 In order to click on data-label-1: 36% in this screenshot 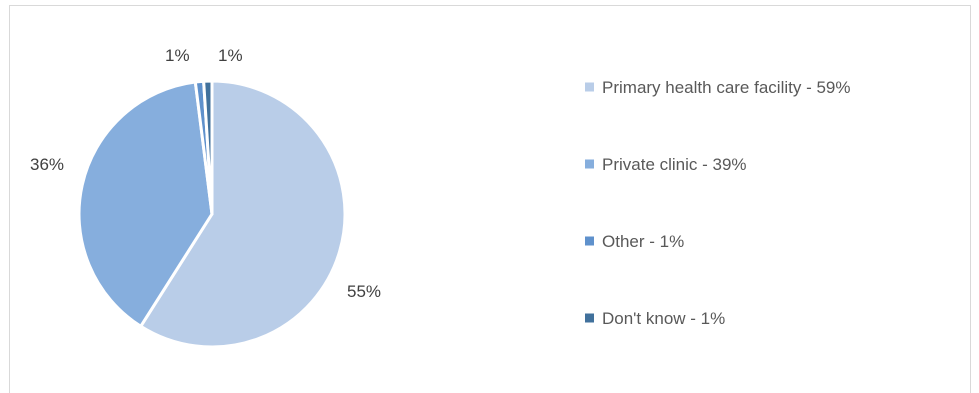, I will do `click(47, 164)`.